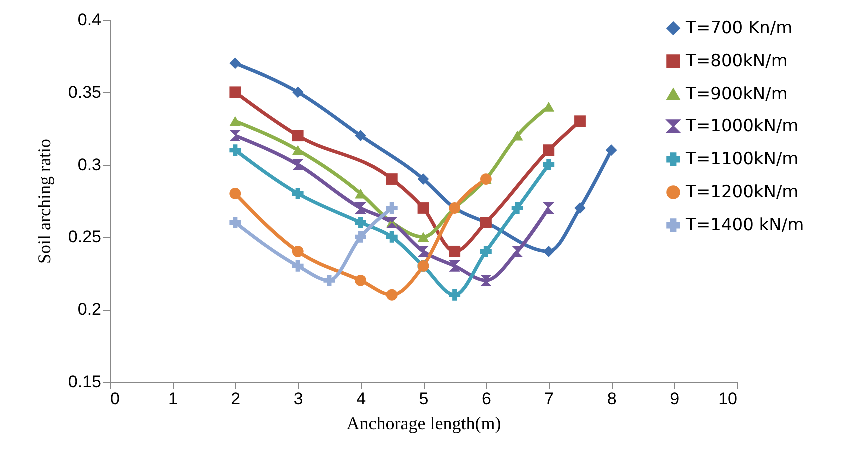 This screenshot has height=462, width=866. I want to click on y-tick-label: 0.3, so click(90, 164).